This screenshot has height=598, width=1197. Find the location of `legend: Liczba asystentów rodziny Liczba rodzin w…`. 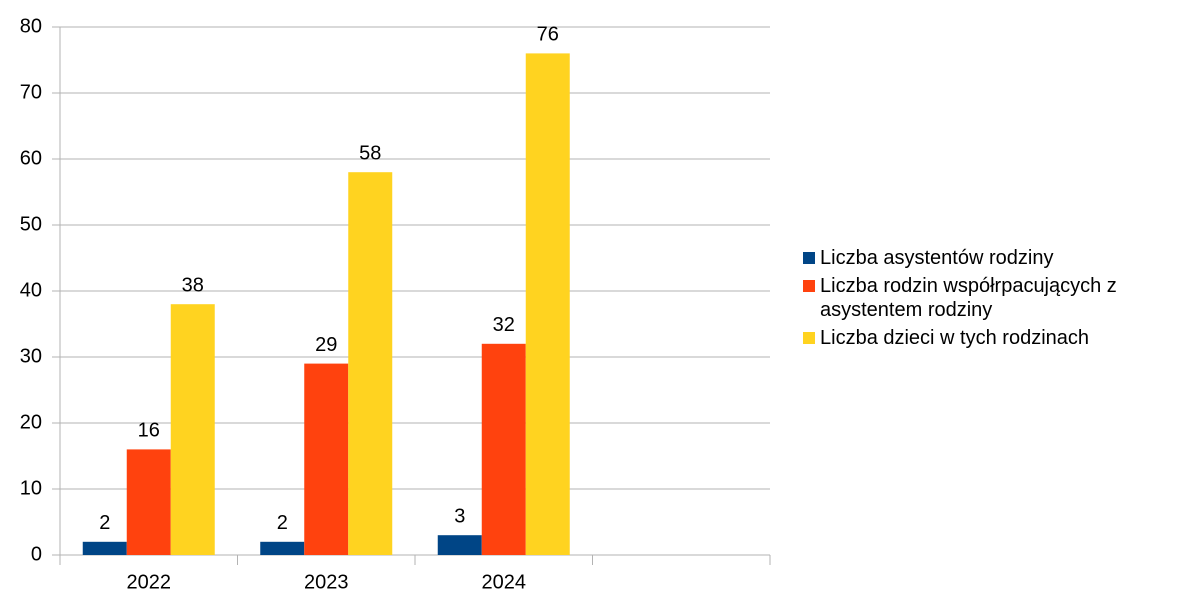

legend: Liczba asystentów rodziny Liczba rodzin w… is located at coordinates (998, 300).